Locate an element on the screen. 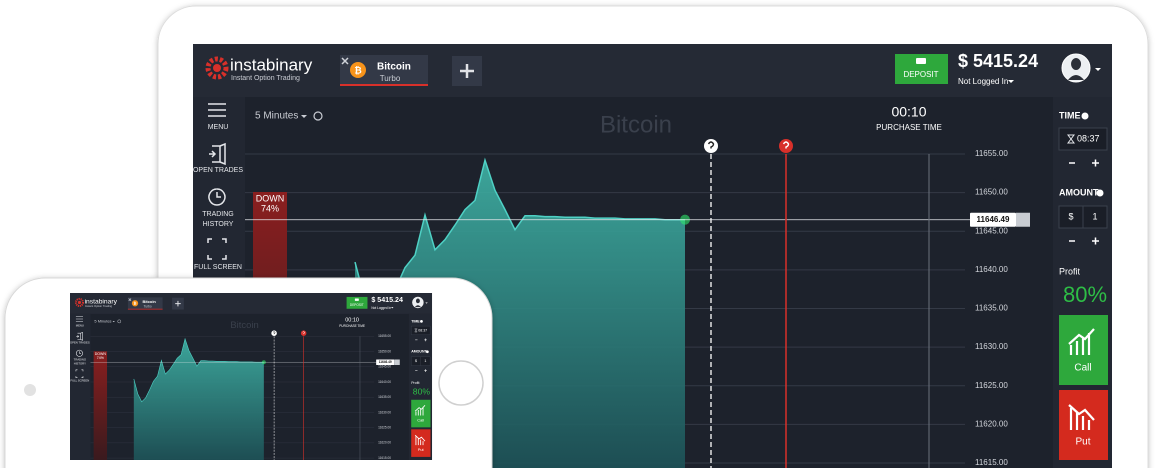 Image resolution: width=1157 pixels, height=468 pixels. y-tick-label: 11615.00 is located at coordinates (991, 462).